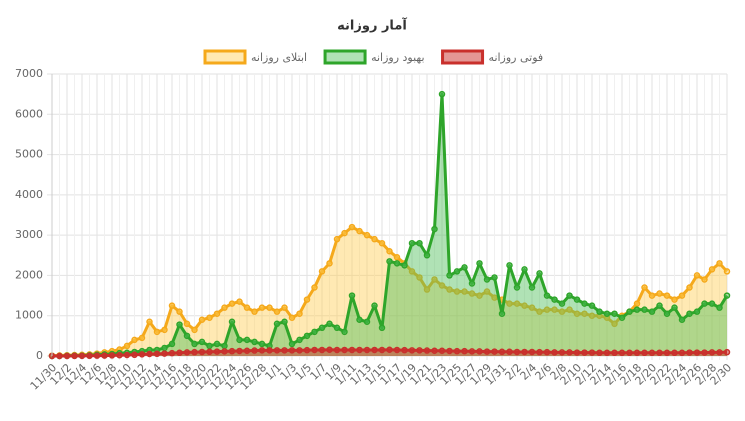 This screenshot has height=421, width=745. I want to click on y-tick-label: 4000, so click(29, 194).